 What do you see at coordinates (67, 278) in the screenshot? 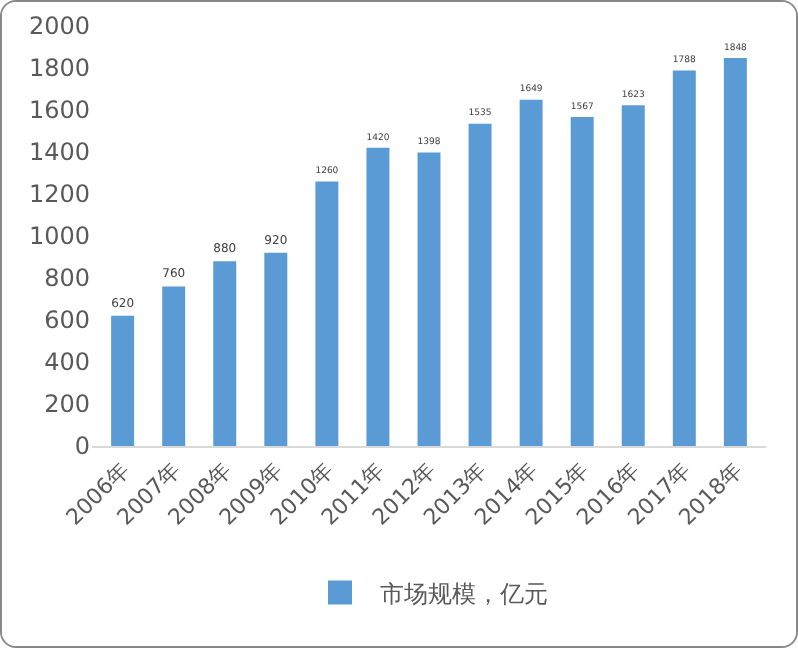
I see `y-tick-label: 800` at bounding box center [67, 278].